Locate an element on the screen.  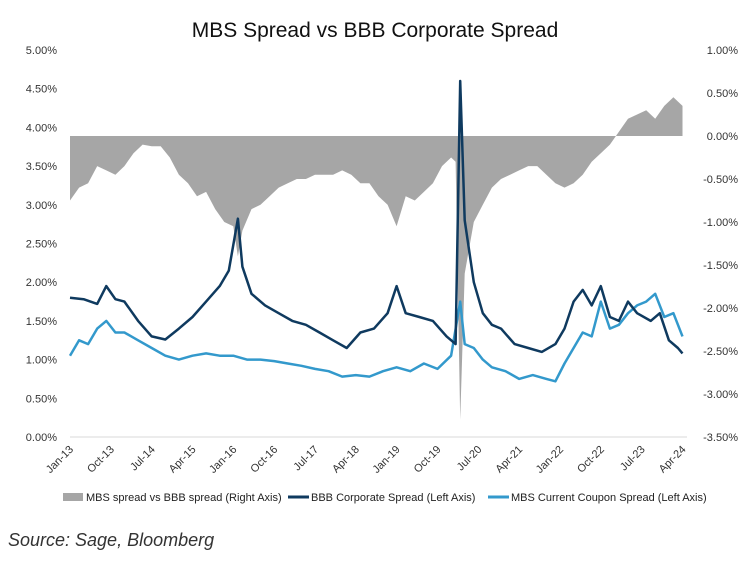
left-tick-label: 4.00% is located at coordinates (41, 128).